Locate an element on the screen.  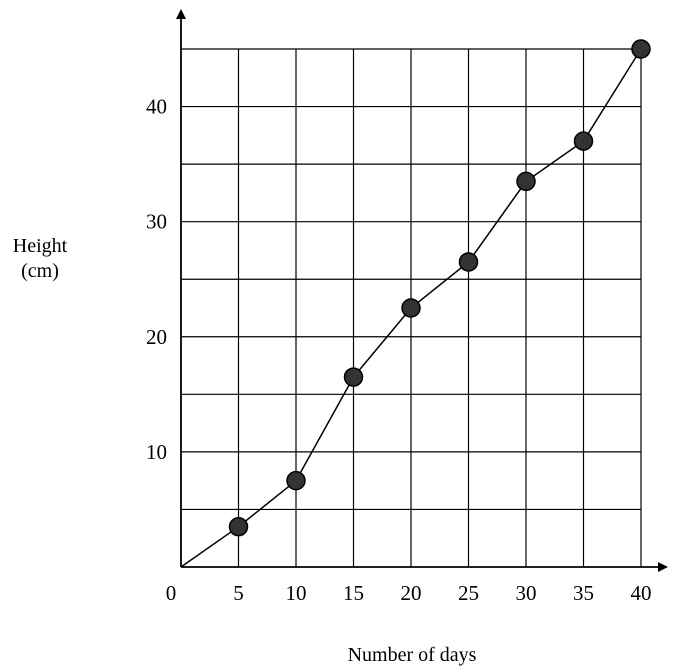
y-axis-title-line1: Height is located at coordinates (40, 246).